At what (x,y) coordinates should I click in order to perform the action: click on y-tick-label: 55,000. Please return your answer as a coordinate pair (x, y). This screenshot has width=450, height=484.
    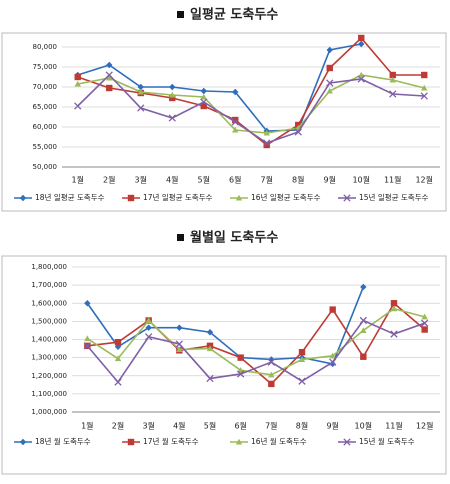
    Looking at the image, I should click on (45, 147).